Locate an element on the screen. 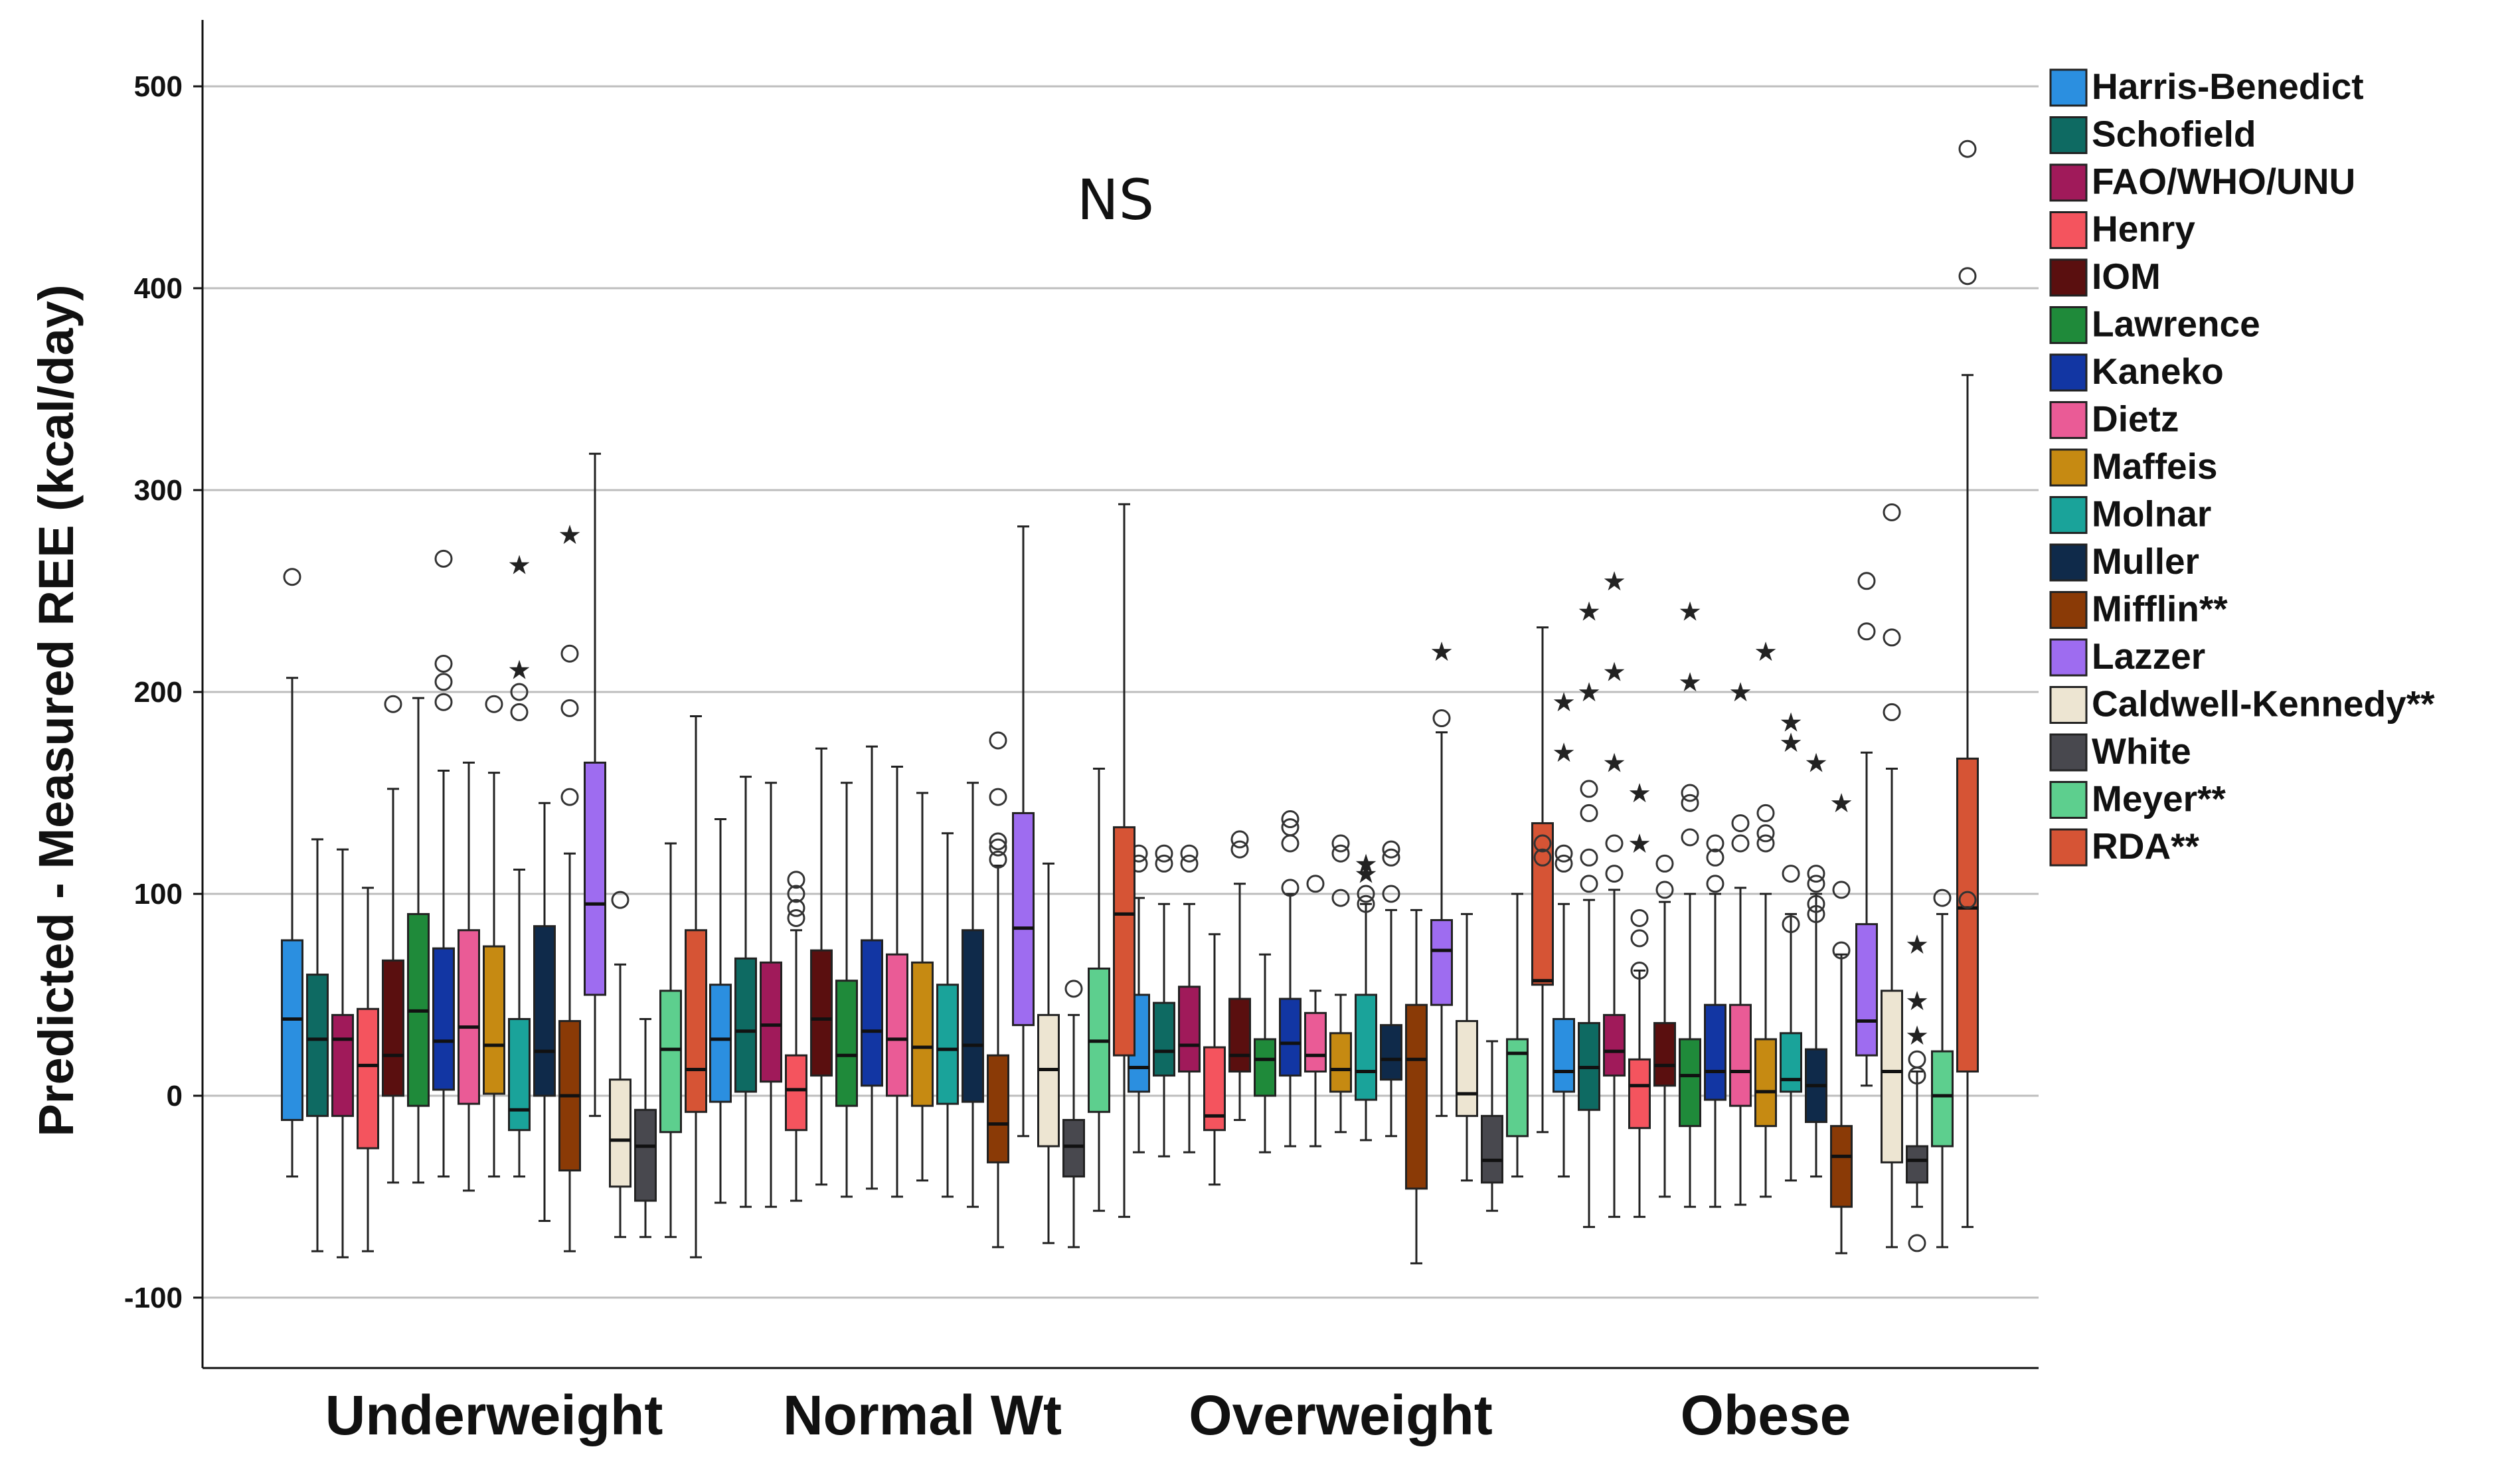 The height and width of the screenshot is (1459, 2520). box-12-2: ★ is located at coordinates (1442, 877).